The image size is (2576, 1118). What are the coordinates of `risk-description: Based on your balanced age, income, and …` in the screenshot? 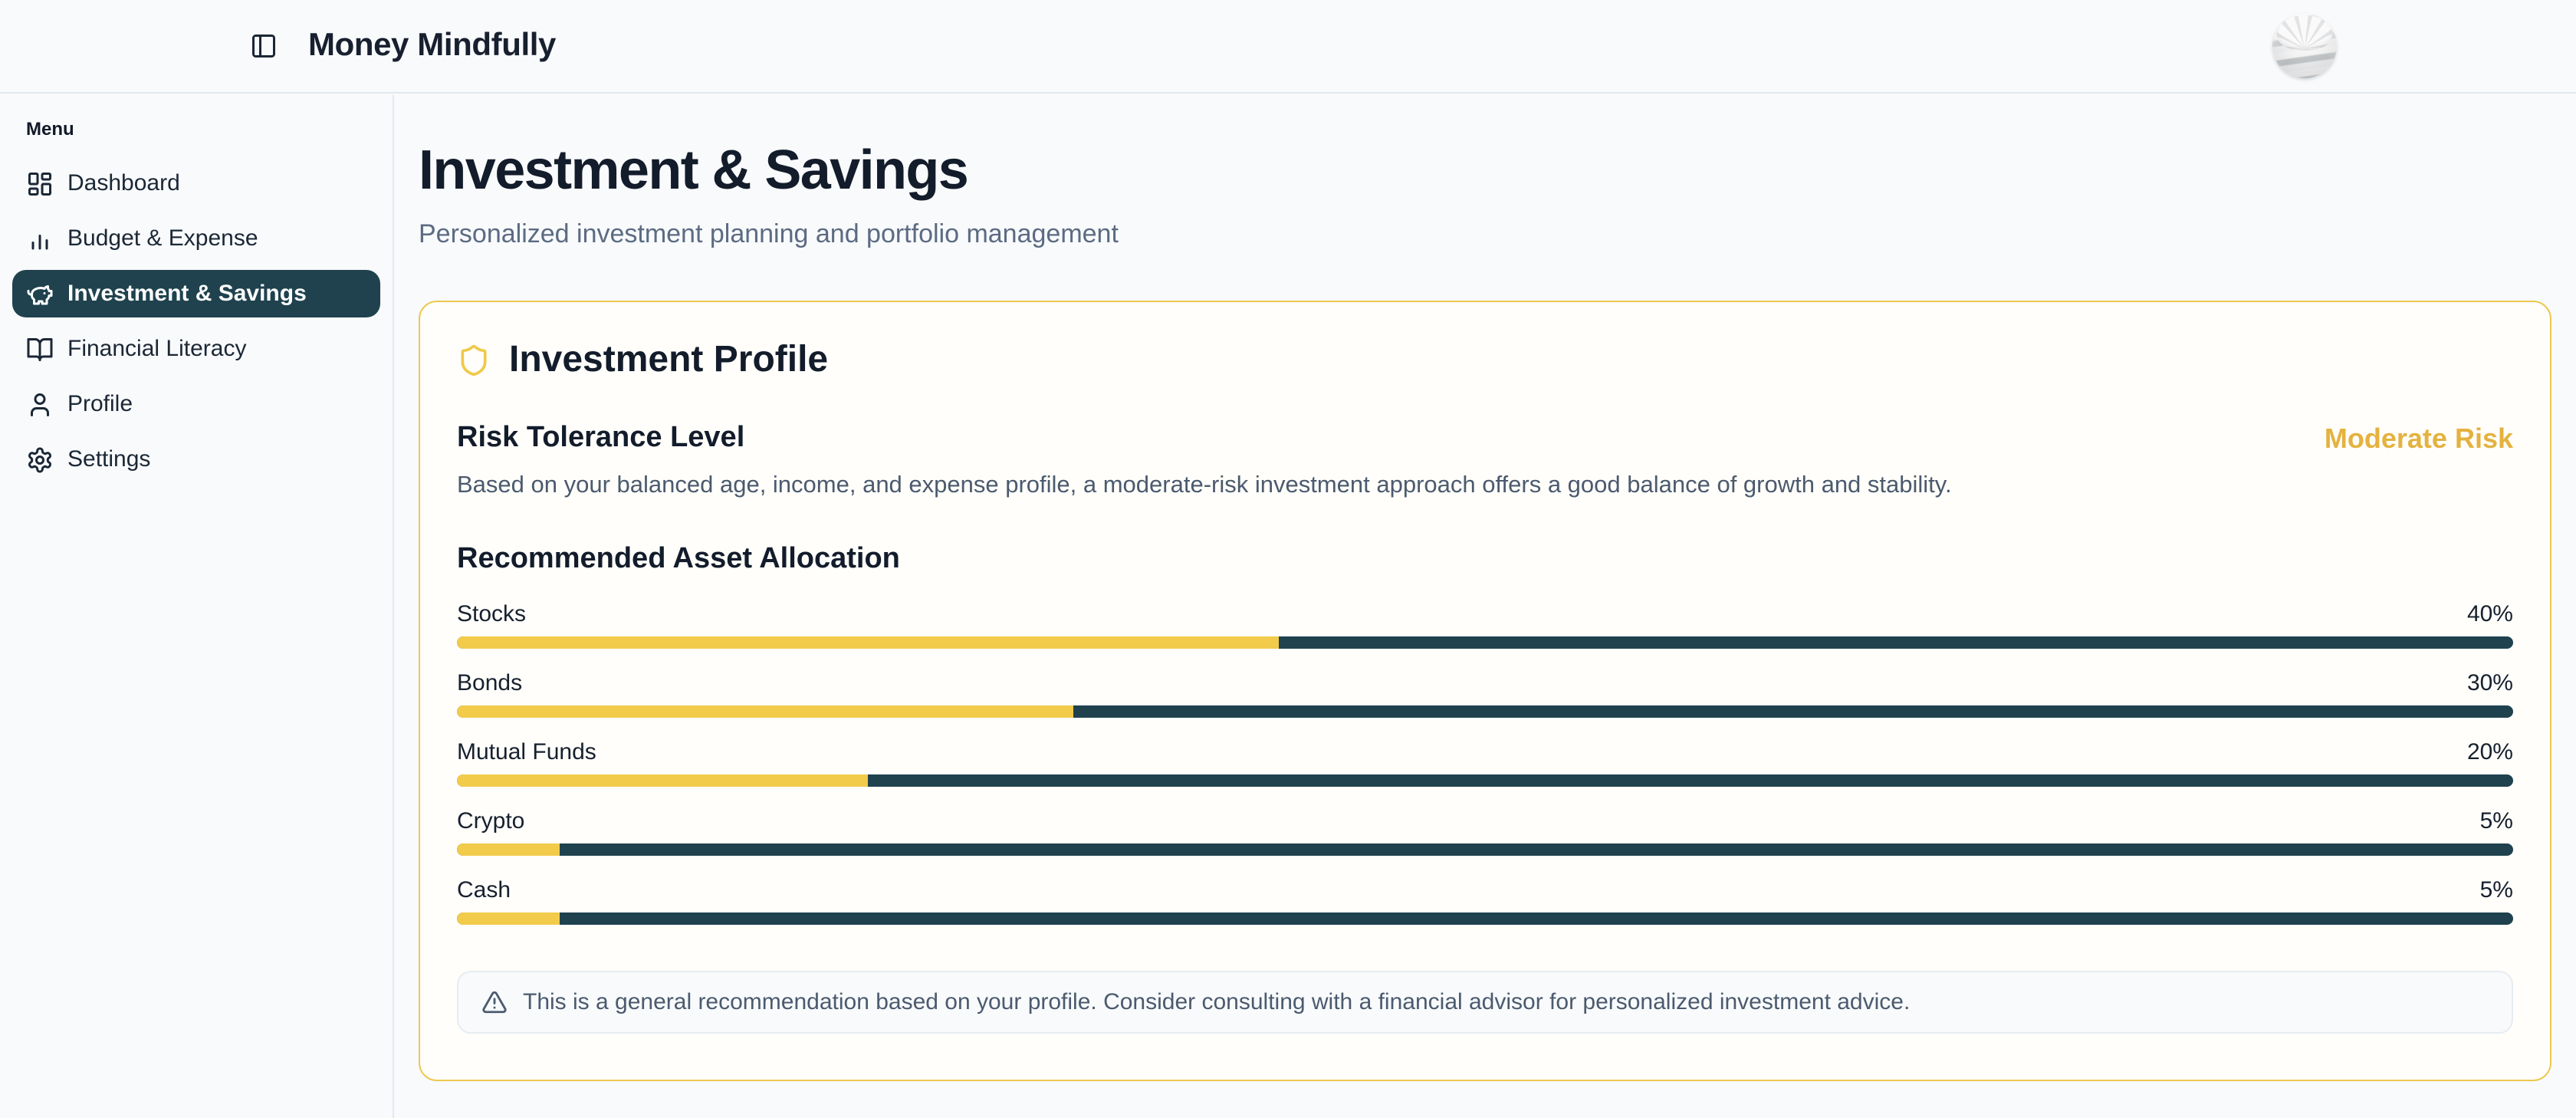 It's located at (1205, 485).